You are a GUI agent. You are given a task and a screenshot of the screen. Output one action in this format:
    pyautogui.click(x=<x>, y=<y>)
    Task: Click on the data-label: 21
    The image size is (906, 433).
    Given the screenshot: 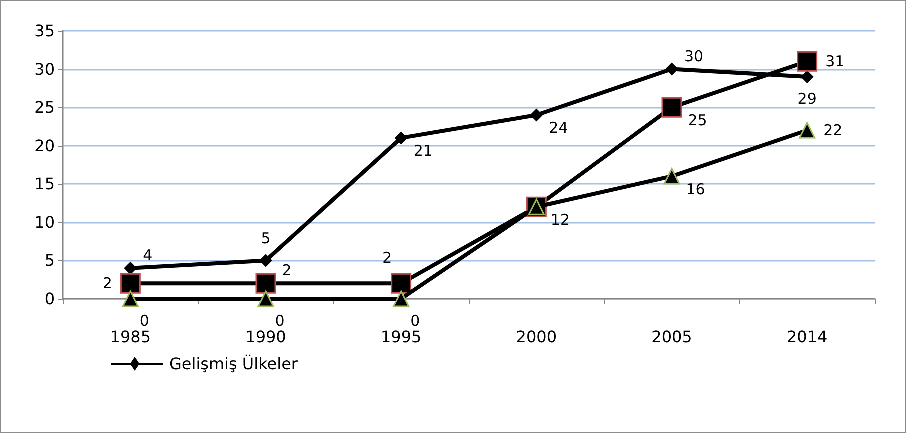 What is the action you would take?
    pyautogui.click(x=423, y=151)
    